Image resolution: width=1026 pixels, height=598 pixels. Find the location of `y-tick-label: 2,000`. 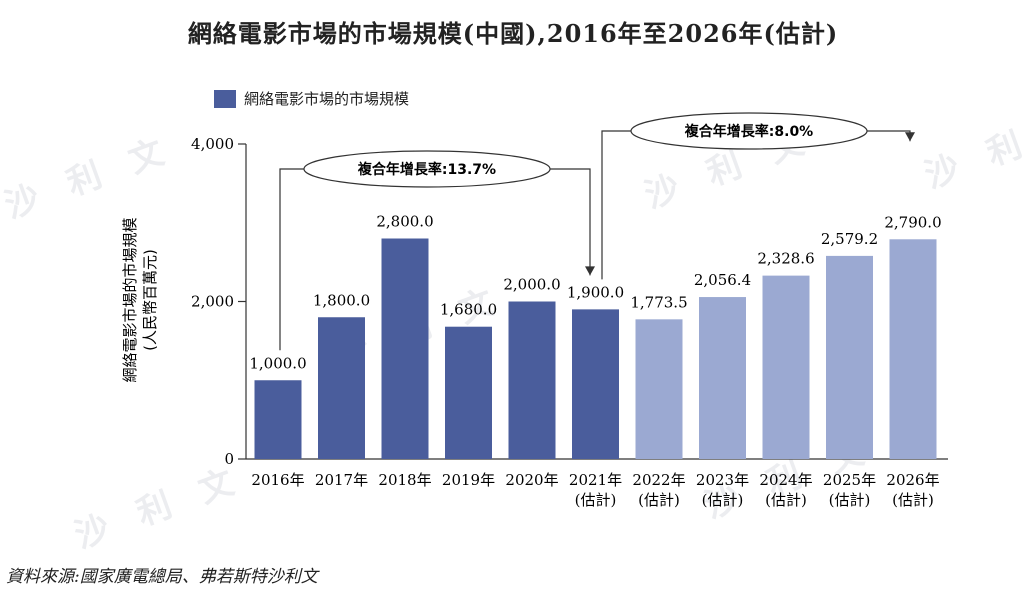

y-tick-label: 2,000 is located at coordinates (212, 302).